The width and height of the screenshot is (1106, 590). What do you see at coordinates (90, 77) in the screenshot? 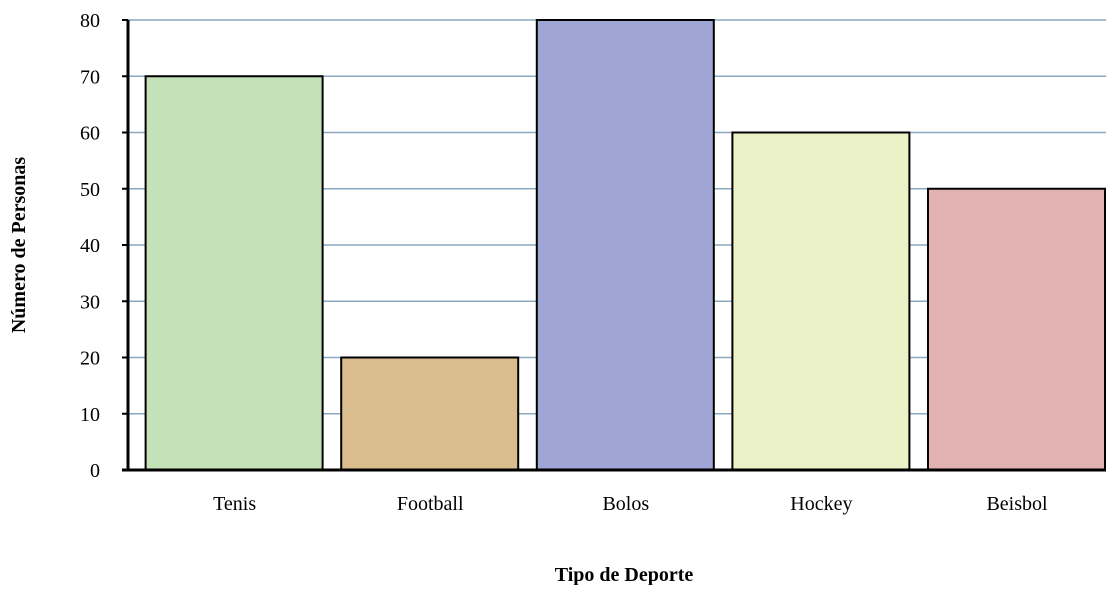
I see `y-tick-label: 70` at bounding box center [90, 77].